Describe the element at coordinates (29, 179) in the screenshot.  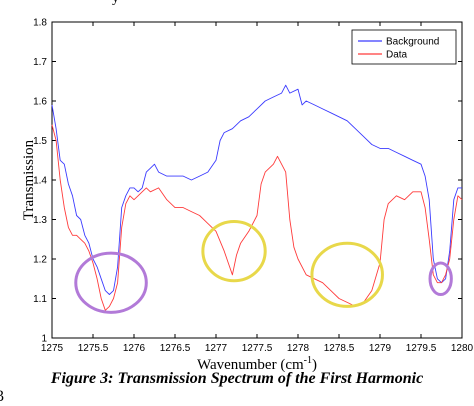
I see `y-axis-label: Transmission` at that location.